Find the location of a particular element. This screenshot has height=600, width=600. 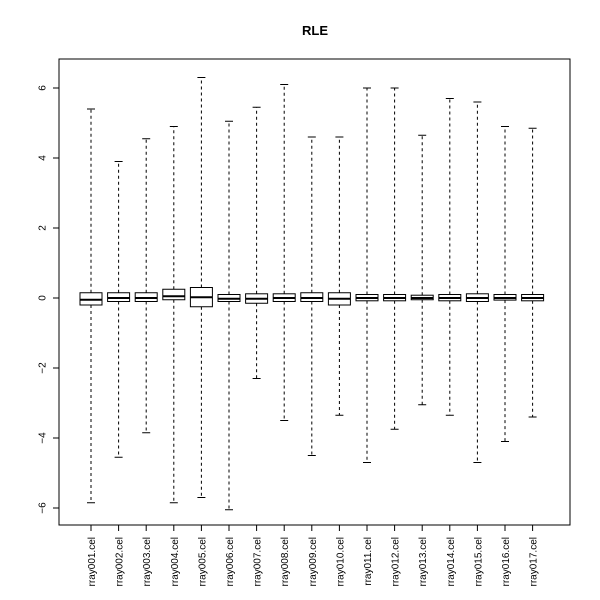

x-tick-label: rray012.cel is located at coordinates (396, 561).